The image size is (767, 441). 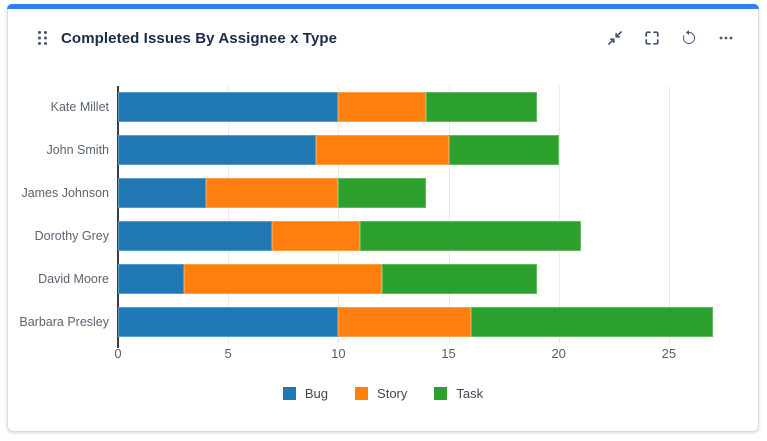 What do you see at coordinates (383, 6) in the screenshot?
I see `card-accent-bar` at bounding box center [383, 6].